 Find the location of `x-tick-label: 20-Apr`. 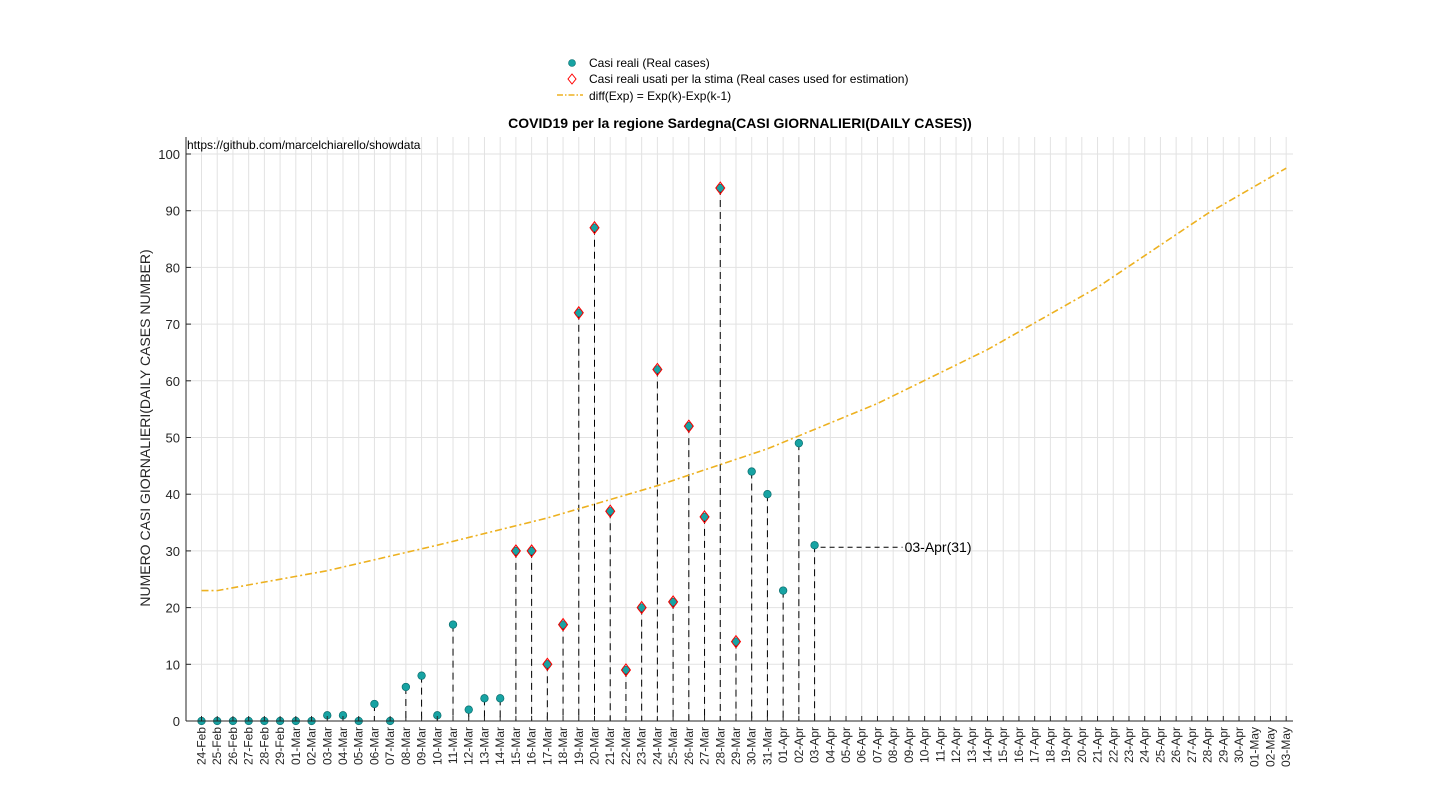

x-tick-label: 20-Apr is located at coordinates (1082, 745).